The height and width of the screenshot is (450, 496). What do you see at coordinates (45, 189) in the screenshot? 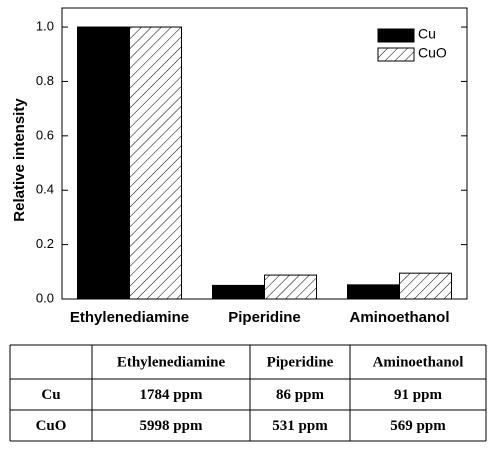
I see `y-tick-label: 0.4` at bounding box center [45, 189].